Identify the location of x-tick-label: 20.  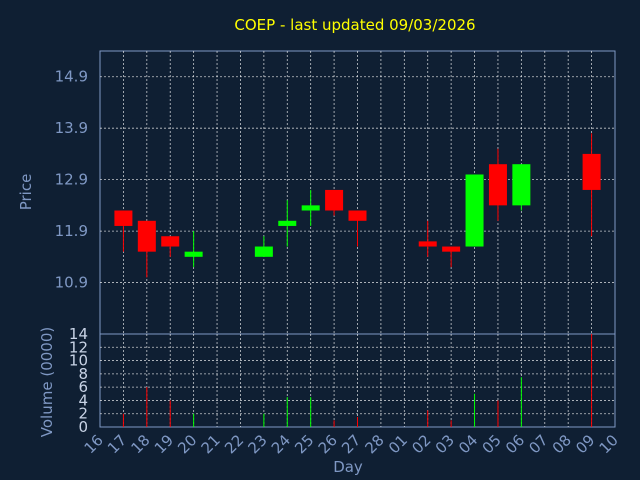
(187, 444).